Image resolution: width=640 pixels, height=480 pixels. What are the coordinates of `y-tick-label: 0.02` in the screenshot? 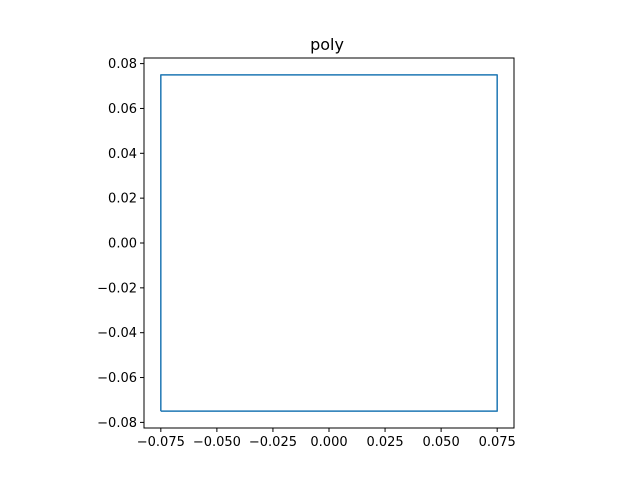 It's located at (122, 199).